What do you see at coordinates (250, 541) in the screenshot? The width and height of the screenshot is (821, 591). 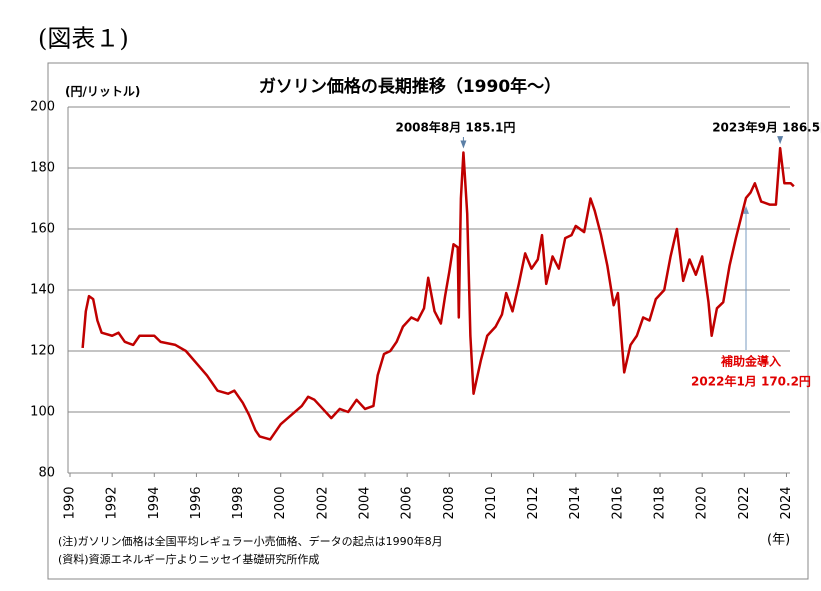 I see `note: (注)ガソリン価格は全国平均レギュラー小売価格、データの起点は1990年8月` at bounding box center [250, 541].